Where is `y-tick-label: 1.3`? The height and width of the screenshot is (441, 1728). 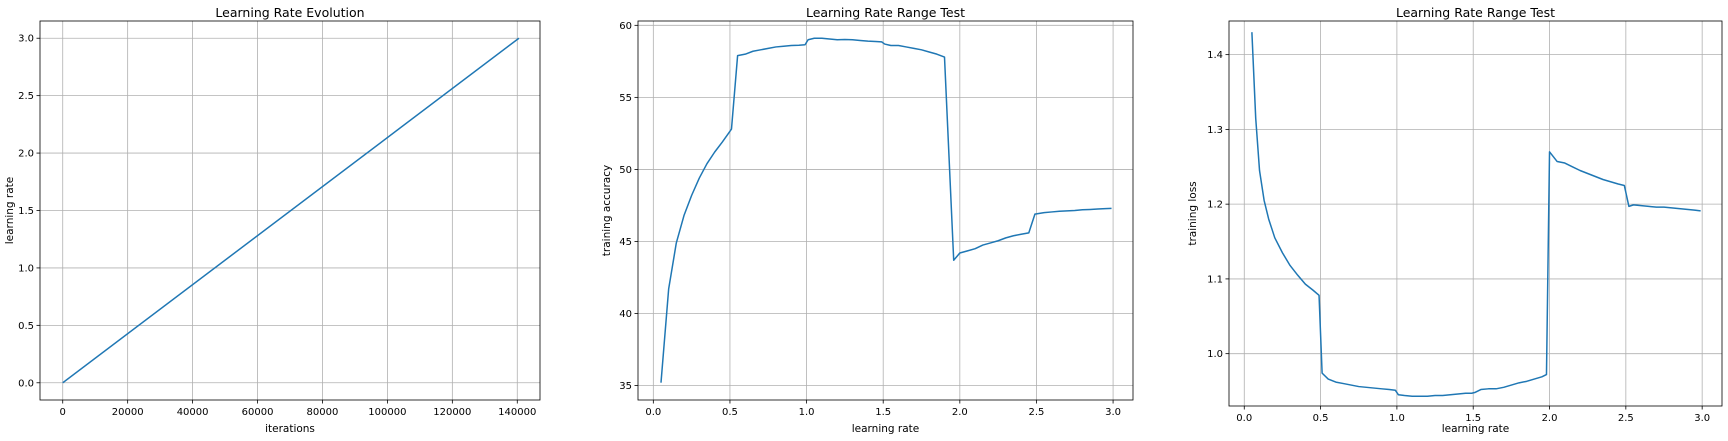 y-tick-label: 1.3 is located at coordinates (1215, 130).